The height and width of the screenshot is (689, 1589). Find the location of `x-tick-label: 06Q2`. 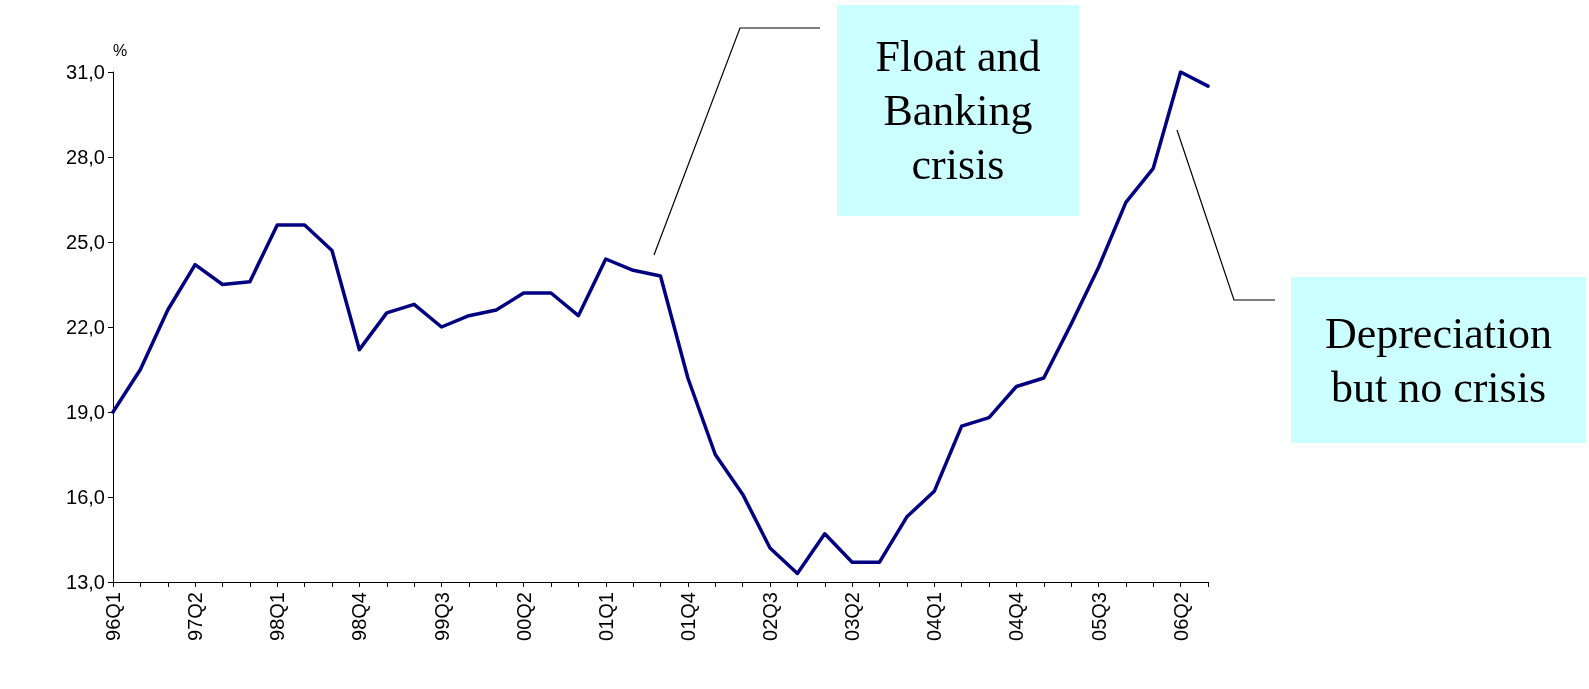

x-tick-label: 06Q2 is located at coordinates (1180, 616).